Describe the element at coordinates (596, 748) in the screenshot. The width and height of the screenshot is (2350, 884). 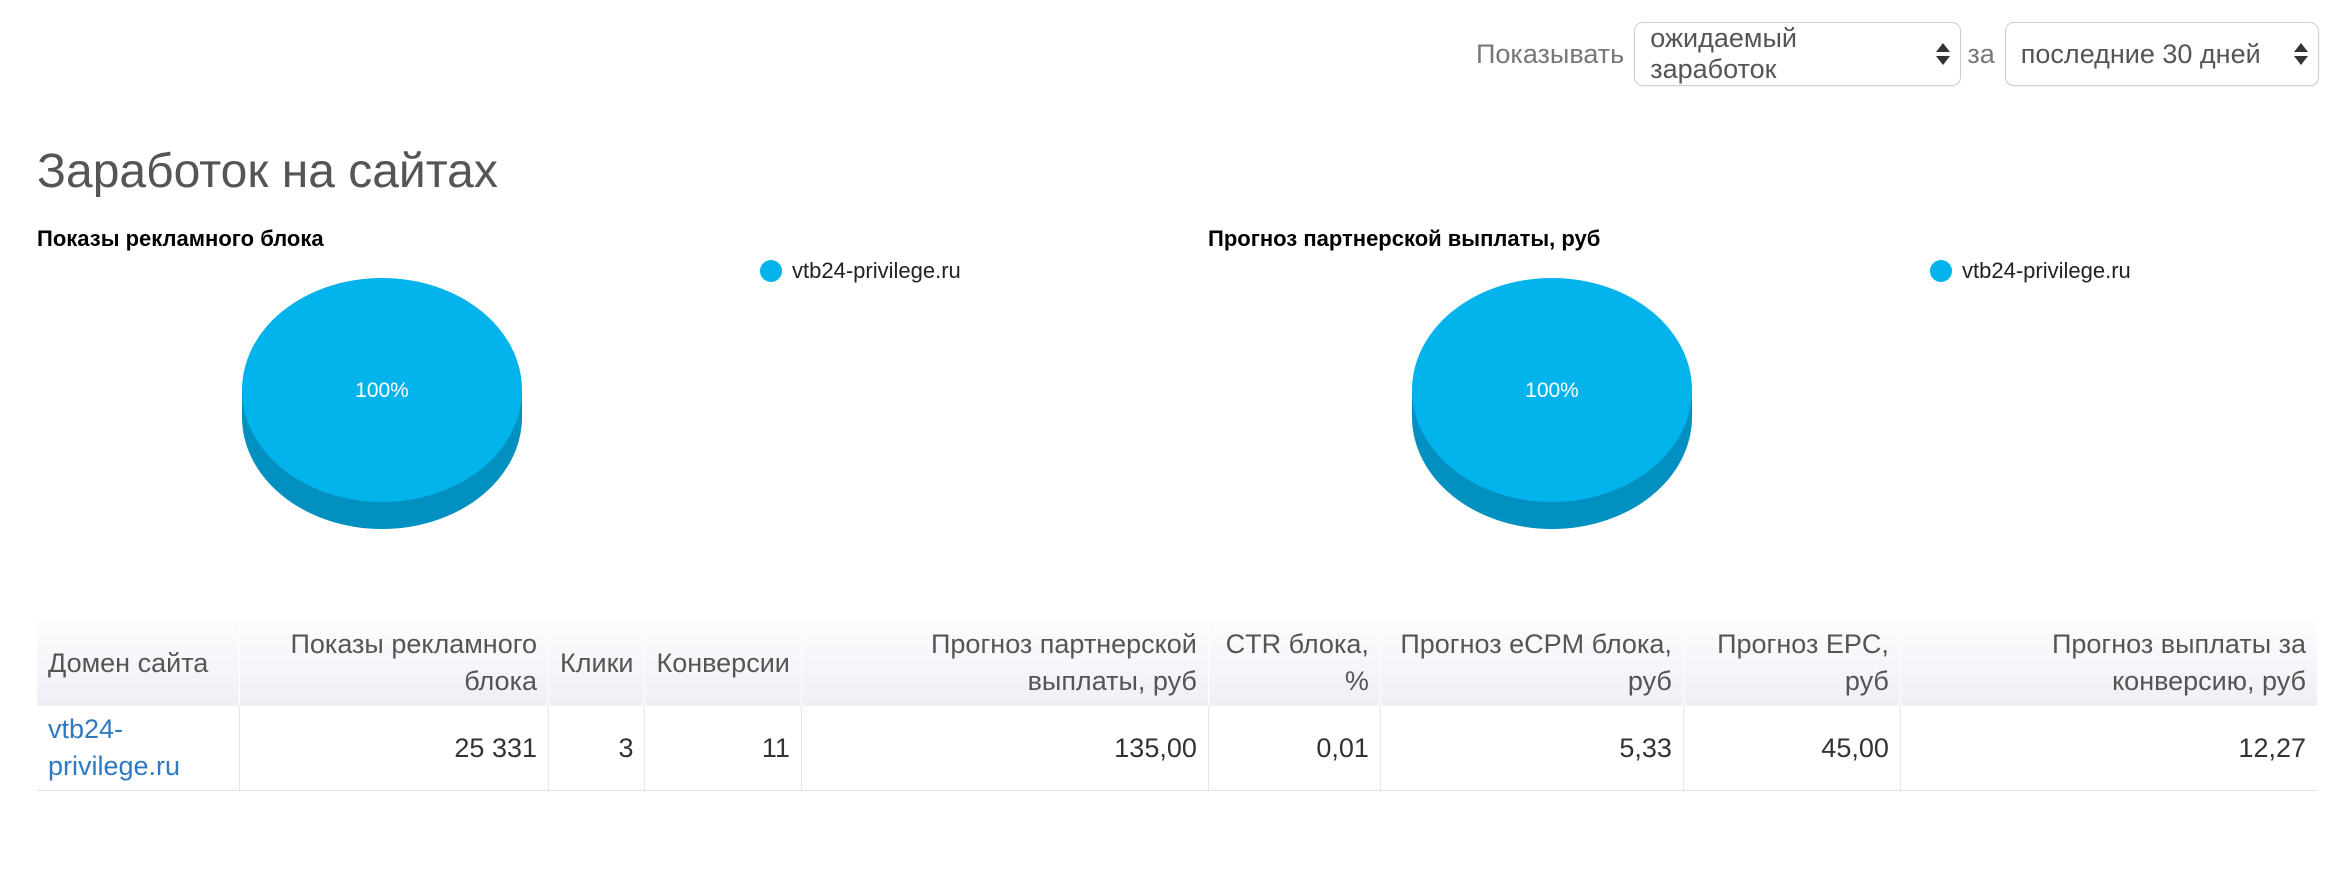
I see `cell-clicks: 3` at that location.